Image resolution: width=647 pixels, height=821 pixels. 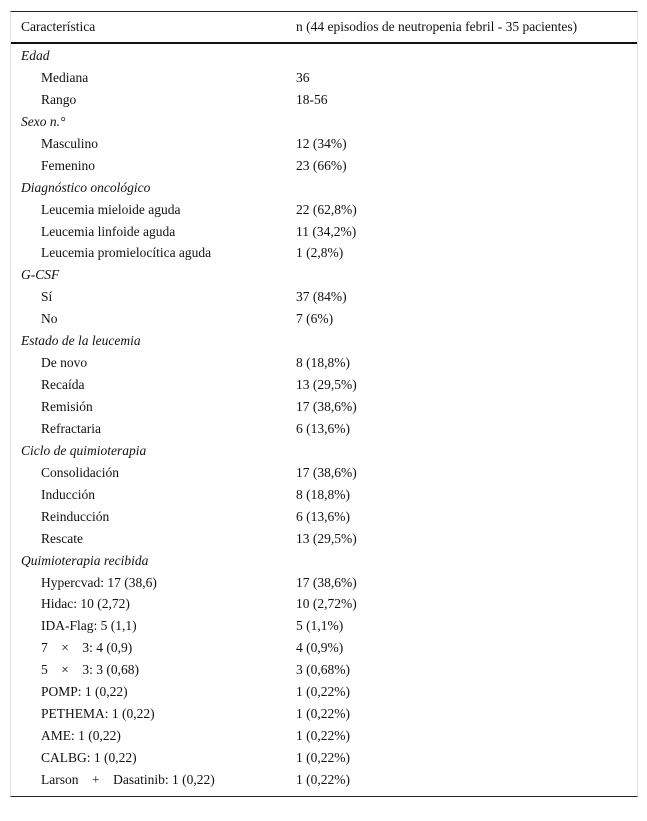 I want to click on table-row: PETHEMA: 1 (0,22) 1 (0,22%), so click(x=324, y=715).